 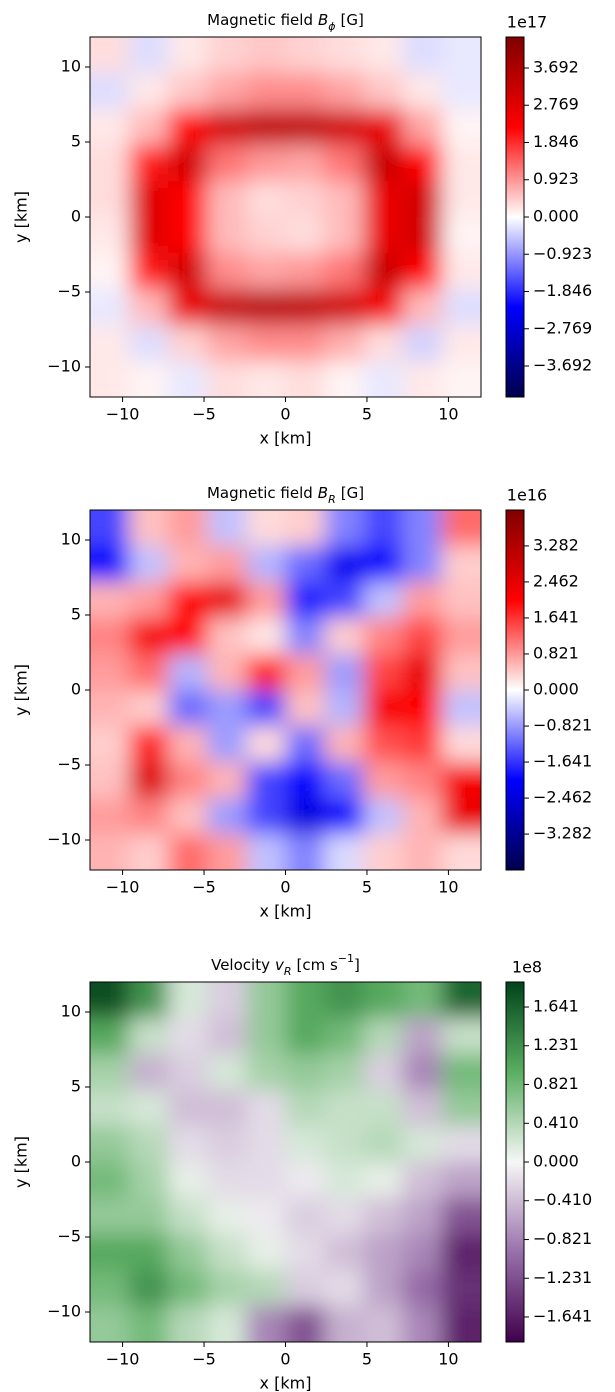 What do you see at coordinates (562, 290) in the screenshot?
I see `colorbar-tick-label: −1.846` at bounding box center [562, 290].